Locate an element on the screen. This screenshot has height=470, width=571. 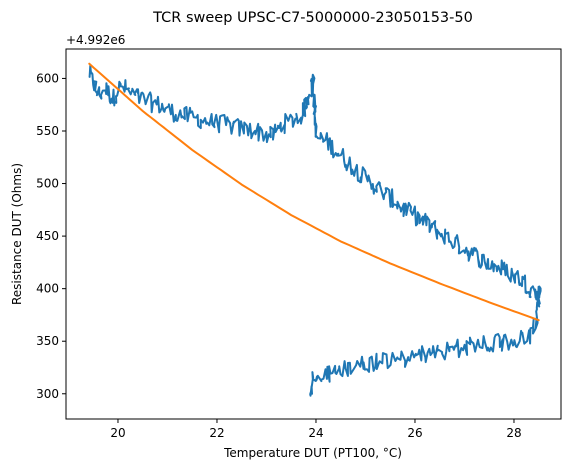
y-tick-label: 550 is located at coordinates (47, 131).